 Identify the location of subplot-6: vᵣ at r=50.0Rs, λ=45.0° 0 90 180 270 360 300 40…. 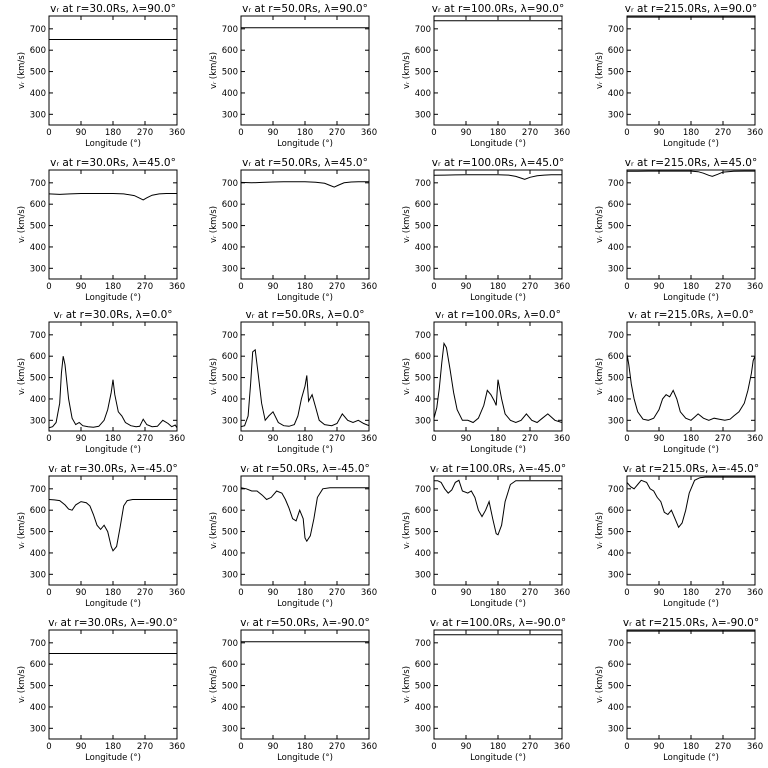
(293, 230).